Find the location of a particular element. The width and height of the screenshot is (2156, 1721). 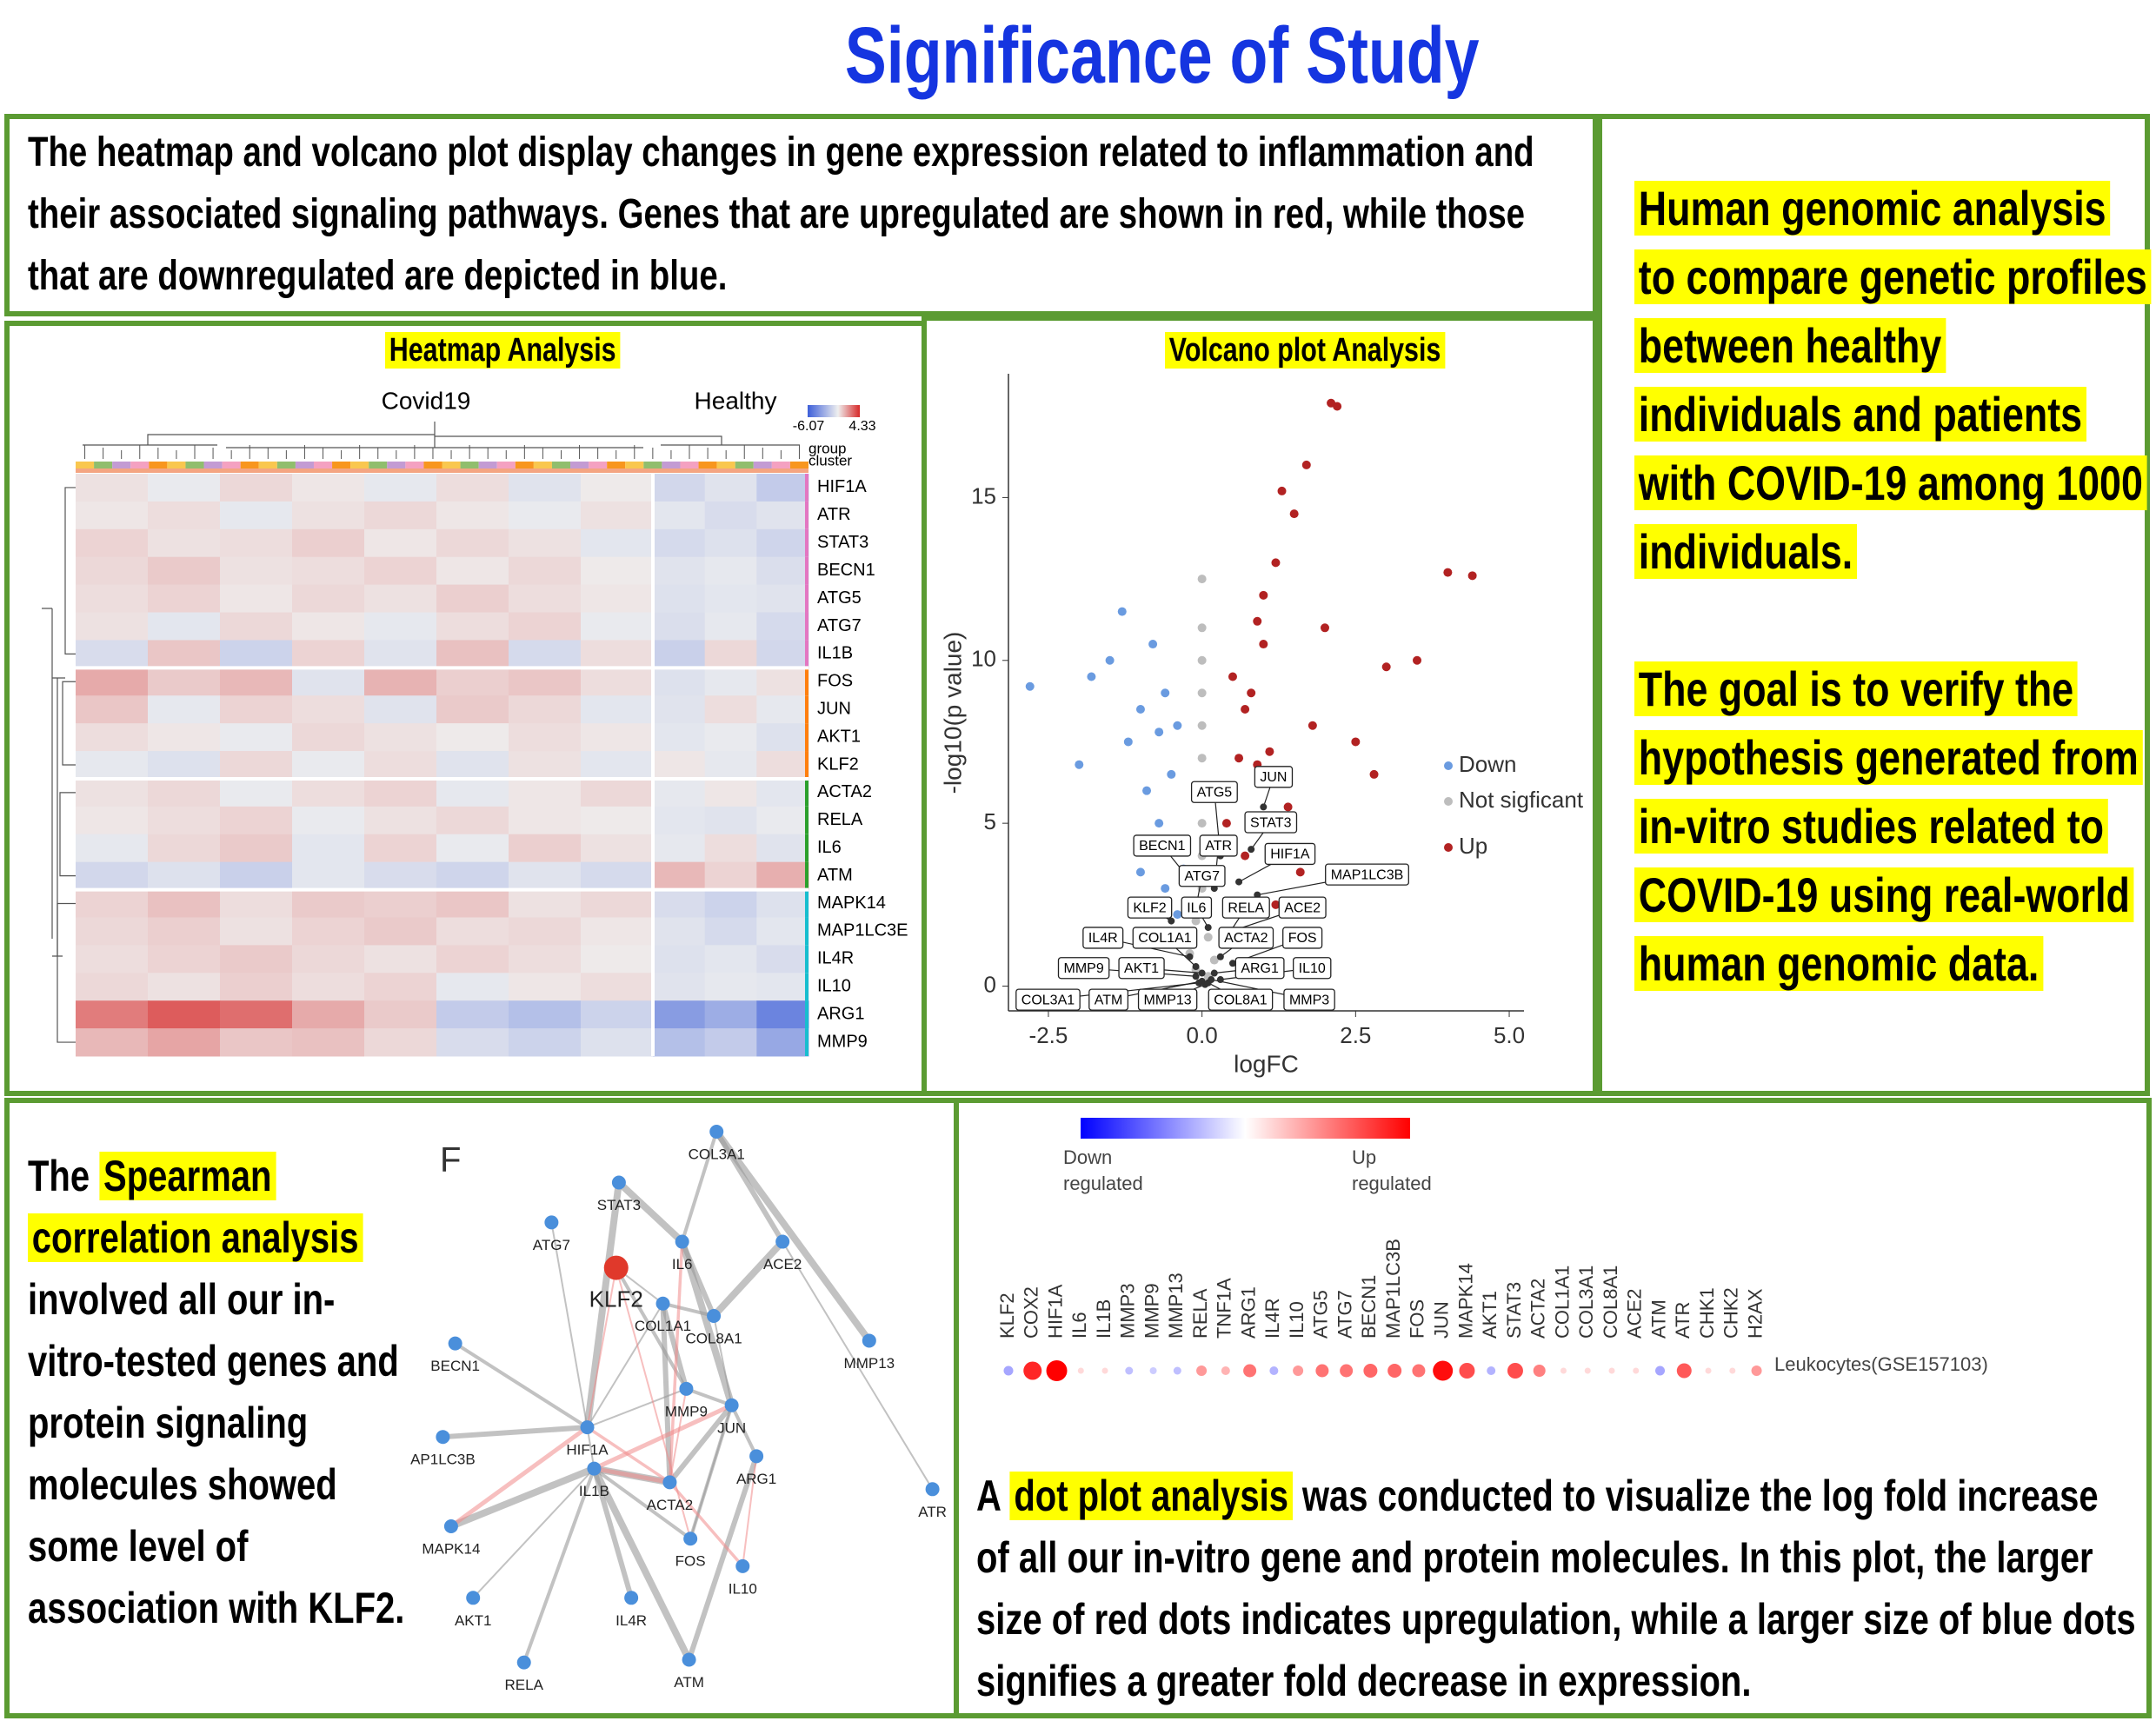

gene-label: AKT1 is located at coordinates (1142, 969).